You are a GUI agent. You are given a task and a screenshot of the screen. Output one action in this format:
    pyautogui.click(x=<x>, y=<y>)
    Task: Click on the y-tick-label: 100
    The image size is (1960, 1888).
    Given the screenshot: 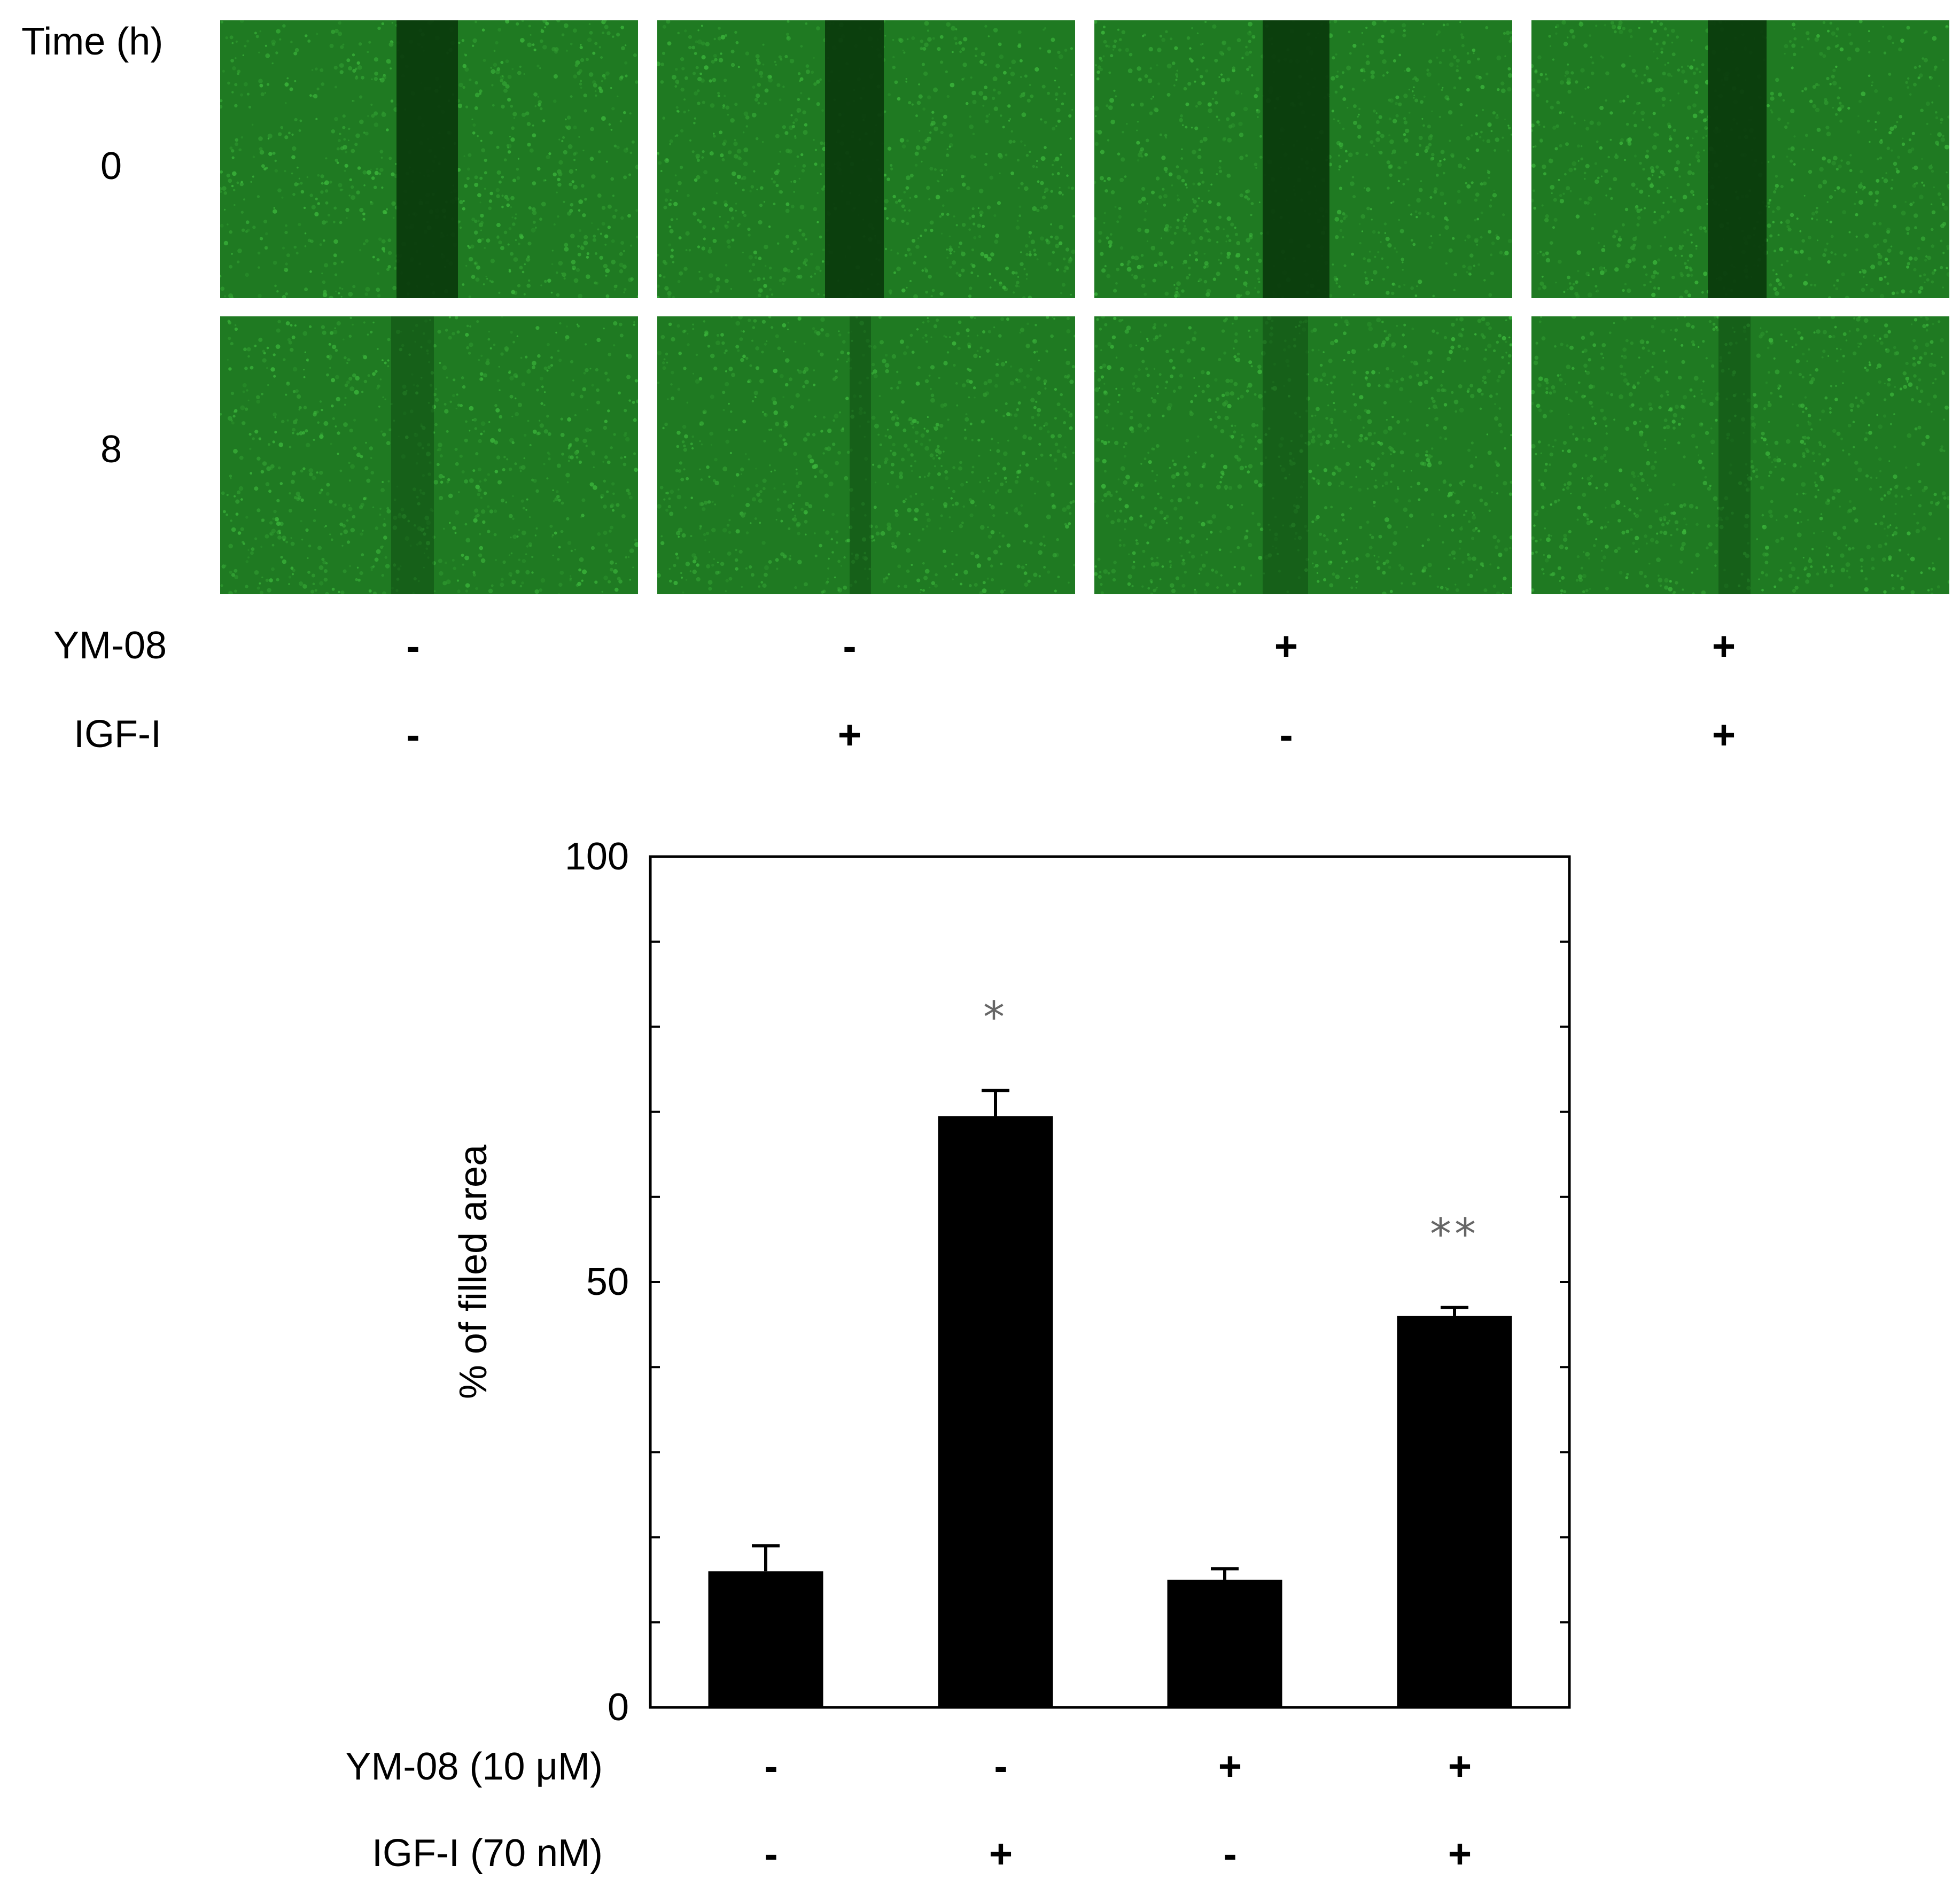 What is the action you would take?
    pyautogui.click(x=597, y=856)
    